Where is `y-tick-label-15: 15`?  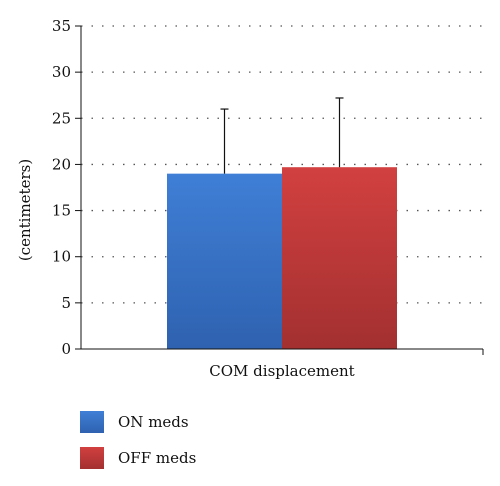
y-tick-label-15: 15 is located at coordinates (61, 211).